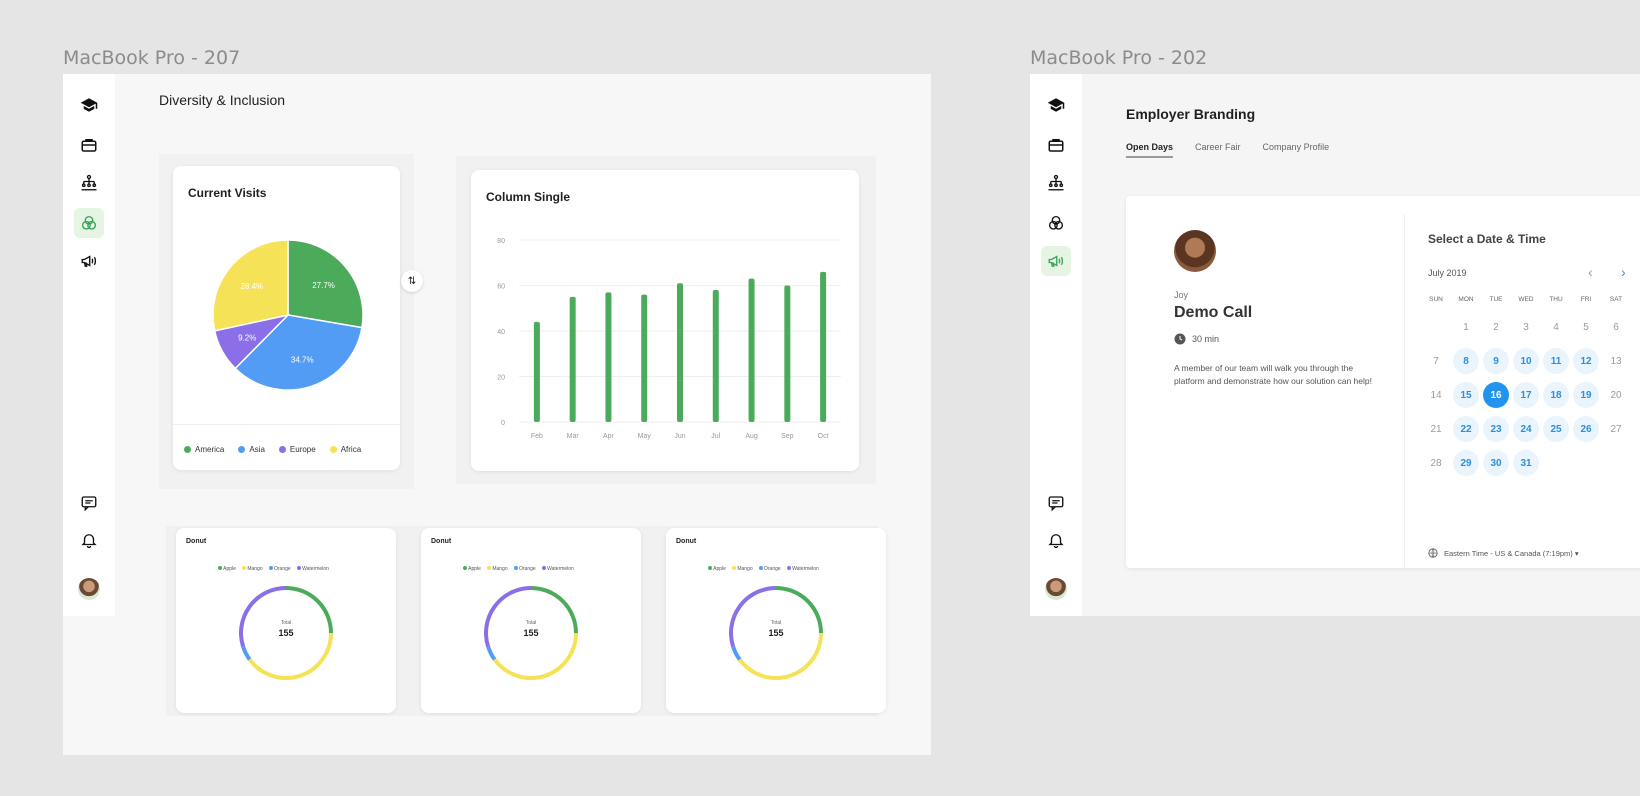 The width and height of the screenshot is (1640, 796). Describe the element at coordinates (1616, 361) in the screenshot. I see `calendar-day-13: 13` at that location.